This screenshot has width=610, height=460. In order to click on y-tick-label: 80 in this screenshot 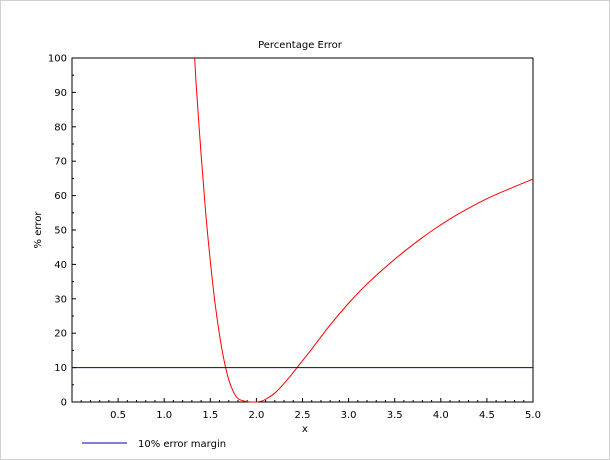, I will do `click(60, 127)`.